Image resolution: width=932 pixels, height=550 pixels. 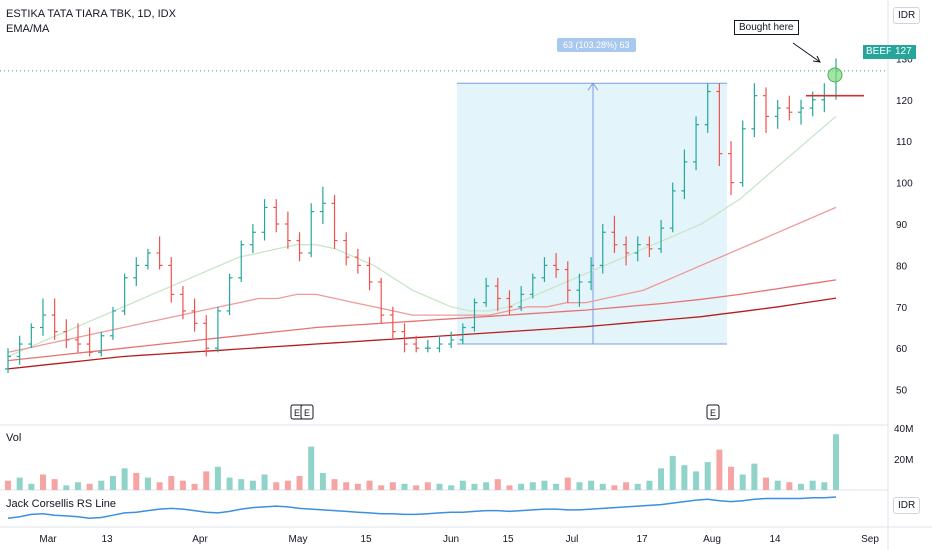 I want to click on rs-line-label: Jack Corsellis RS Line, so click(x=61, y=504).